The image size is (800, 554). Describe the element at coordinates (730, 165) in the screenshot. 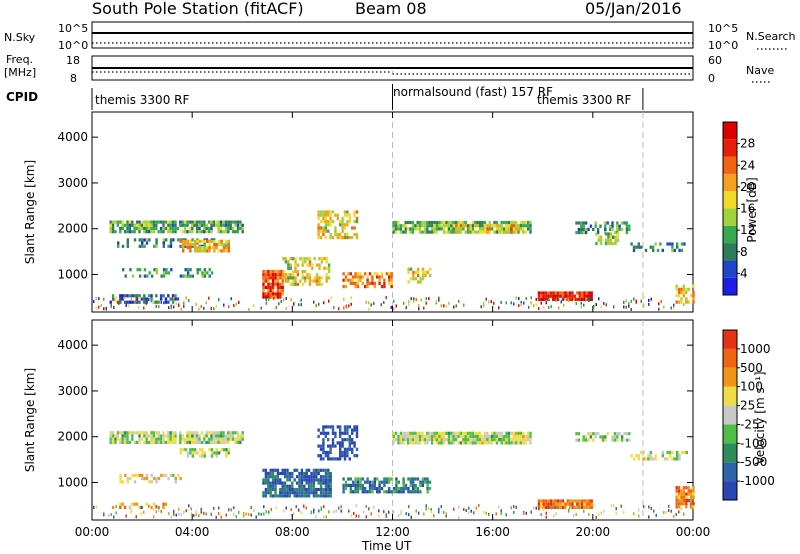

I see `power-colorbar-segment` at that location.